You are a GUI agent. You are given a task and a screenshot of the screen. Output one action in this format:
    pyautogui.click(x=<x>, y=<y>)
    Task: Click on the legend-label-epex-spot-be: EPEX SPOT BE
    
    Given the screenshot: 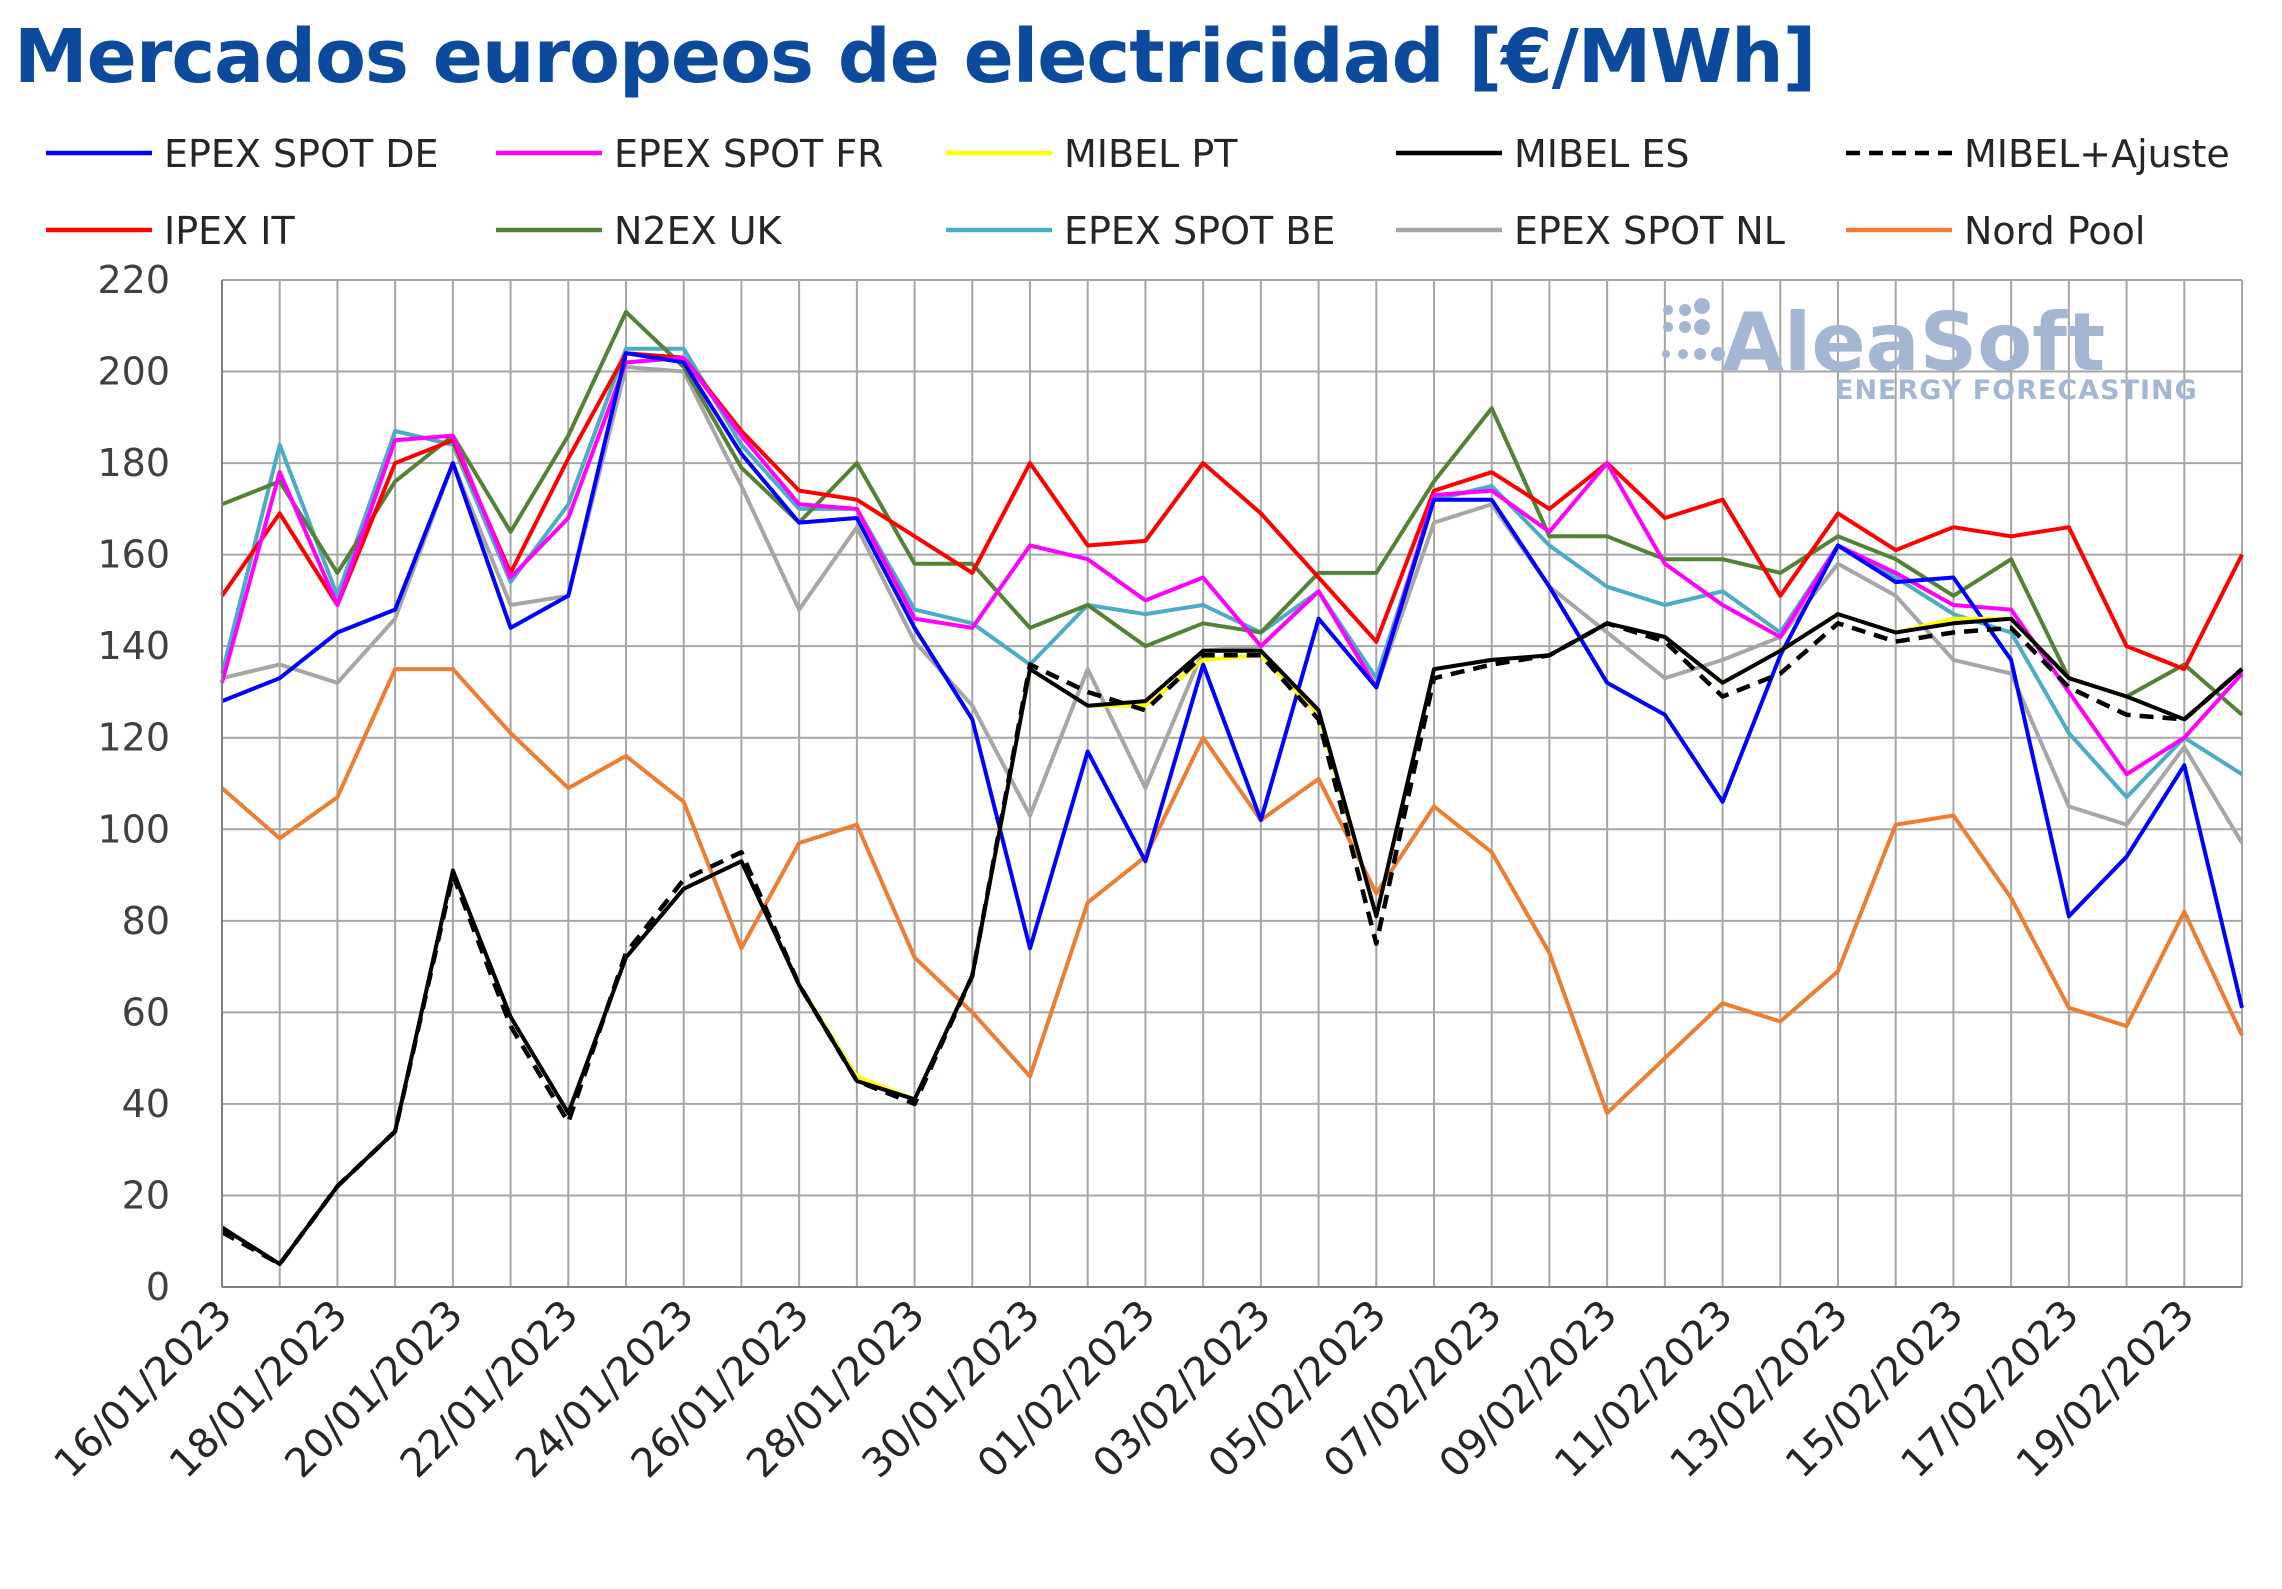 What is the action you would take?
    pyautogui.click(x=1199, y=231)
    